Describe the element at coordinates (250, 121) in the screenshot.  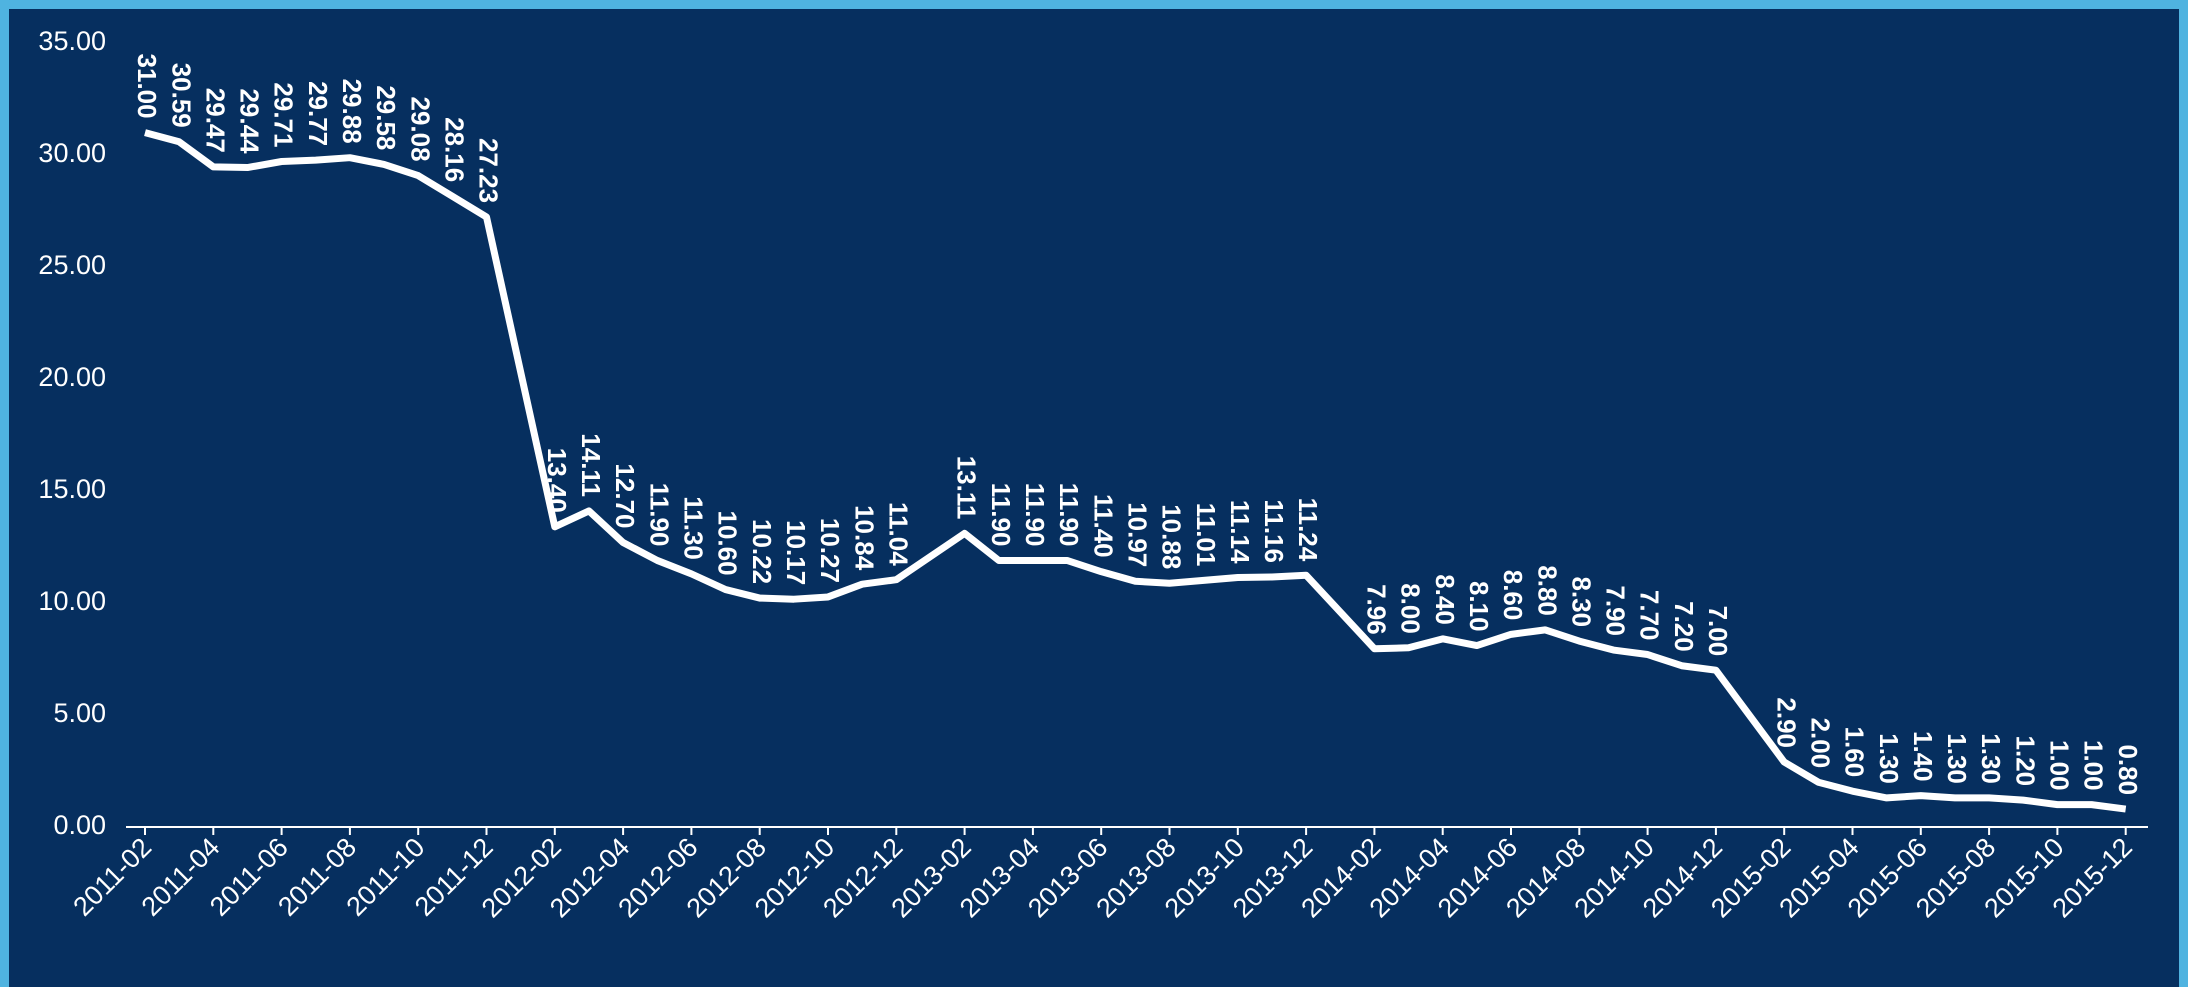
I see `data-label: 29.44` at that location.